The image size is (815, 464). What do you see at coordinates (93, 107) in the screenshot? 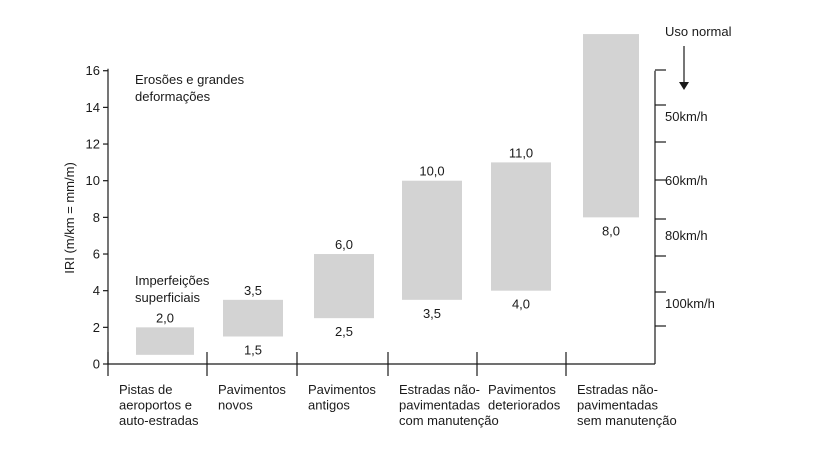
I see `y-tick-label: 14` at bounding box center [93, 107].